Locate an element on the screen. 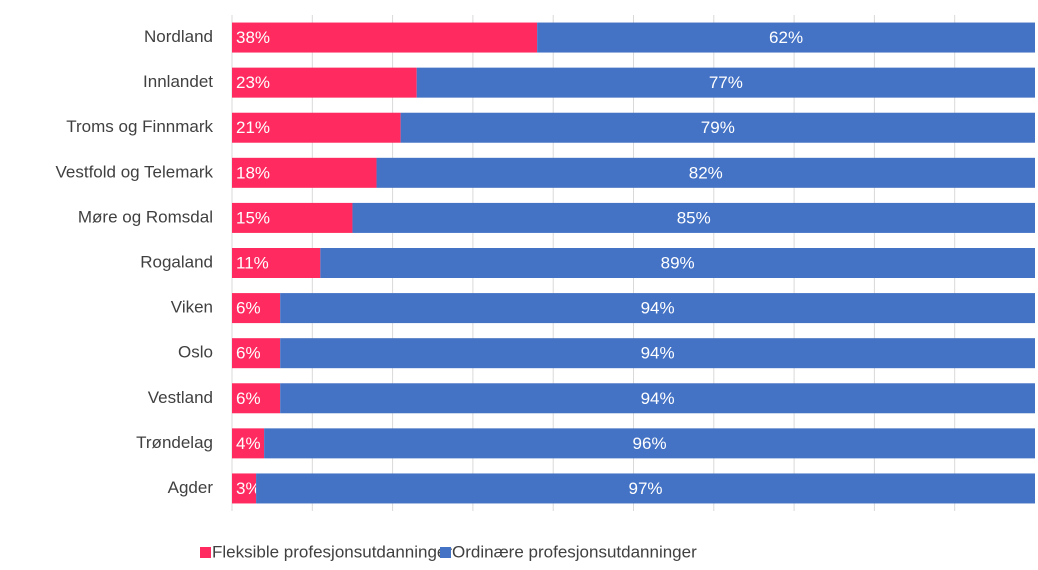 The width and height of the screenshot is (1038, 570). value-label: 15% is located at coordinates (253, 217).